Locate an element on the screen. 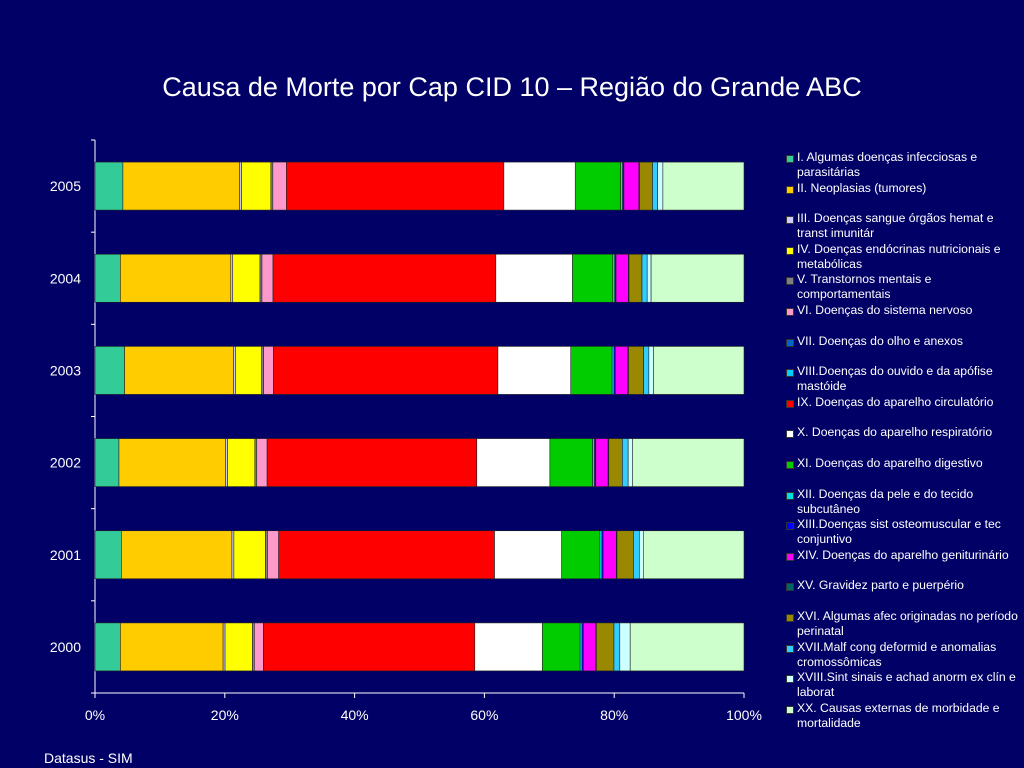 This screenshot has width=1024, height=768. legend-label: XV. Gravidez parto e puerpério is located at coordinates (880, 585).